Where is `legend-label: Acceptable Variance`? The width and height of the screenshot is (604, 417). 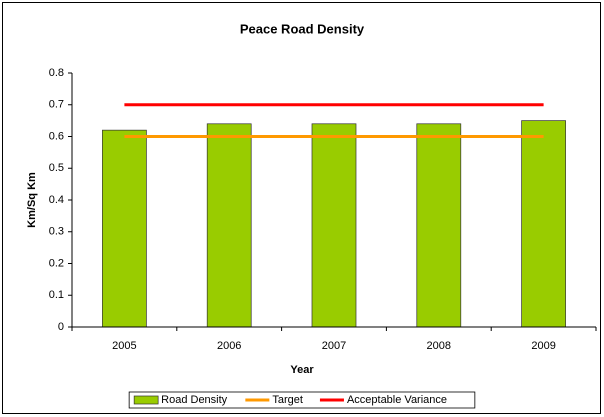
legend-label: Acceptable Variance is located at coordinates (397, 400).